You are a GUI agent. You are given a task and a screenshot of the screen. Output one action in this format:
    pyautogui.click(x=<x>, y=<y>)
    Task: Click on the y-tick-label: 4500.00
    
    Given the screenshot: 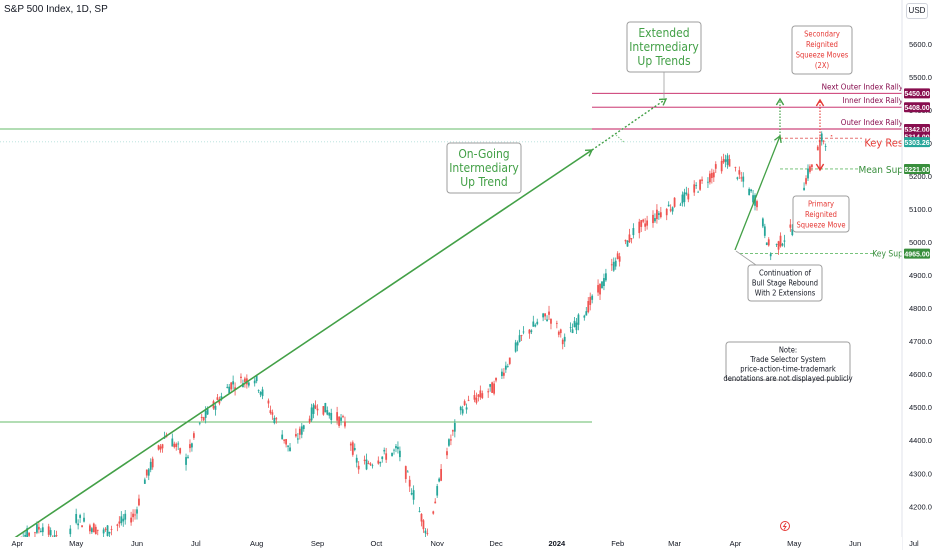 What is the action you would take?
    pyautogui.click(x=920, y=407)
    